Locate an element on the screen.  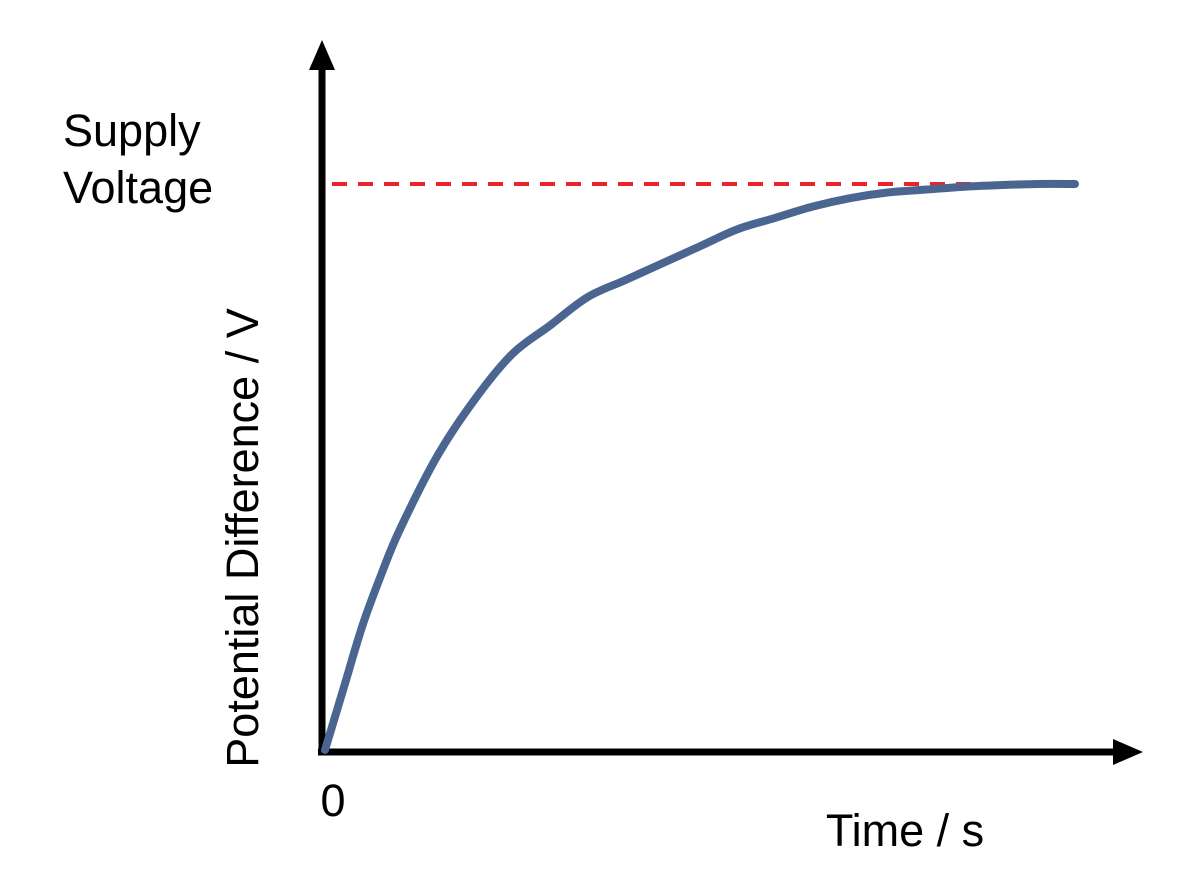
origin-tick-label: 0 is located at coordinates (332, 800).